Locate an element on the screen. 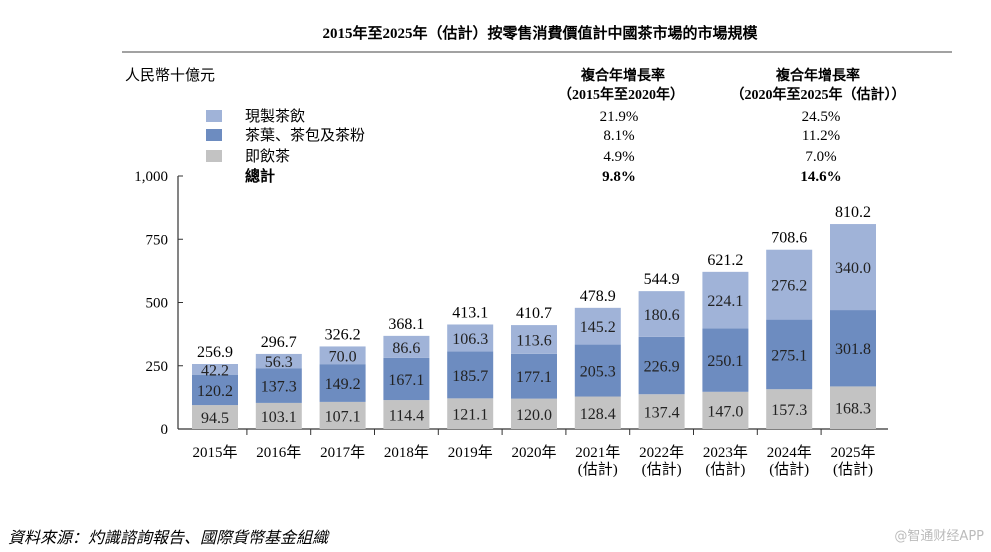  legend-label: 茶葉、茶包及茶粉 is located at coordinates (305, 135).